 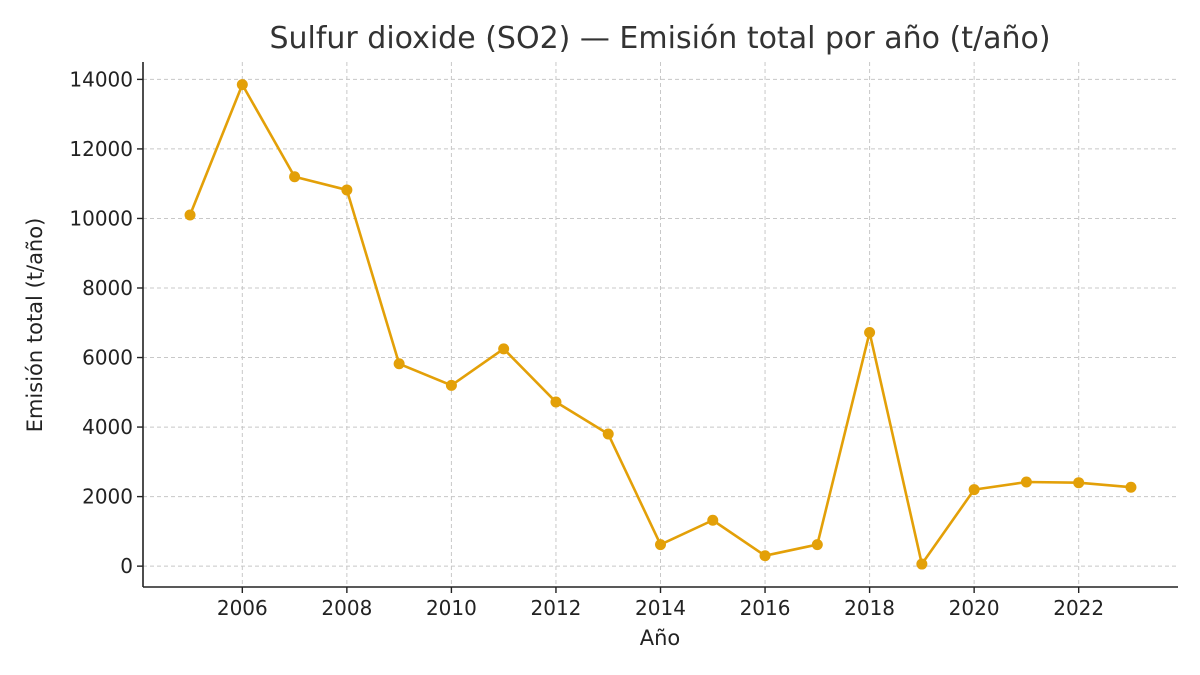 I want to click on x-axis-ticks: 2006 2008 2010 2012 2014 2016 2018 2020 2022, so click(x=660, y=603).